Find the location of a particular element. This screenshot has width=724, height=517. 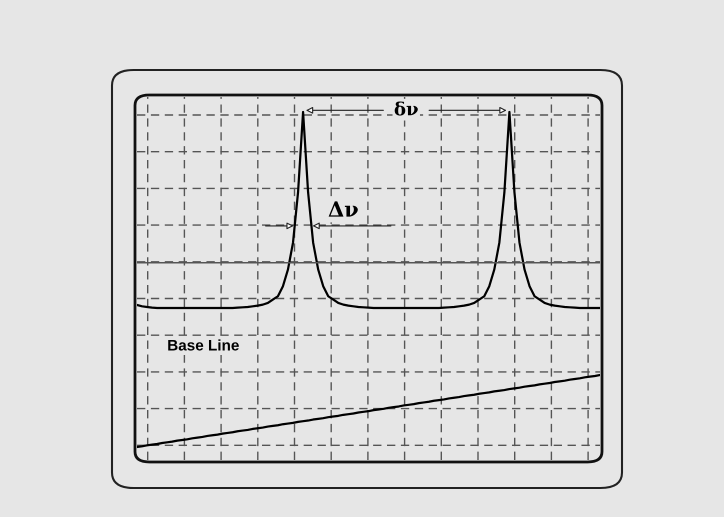

annotation: Δν is located at coordinates (343, 209).